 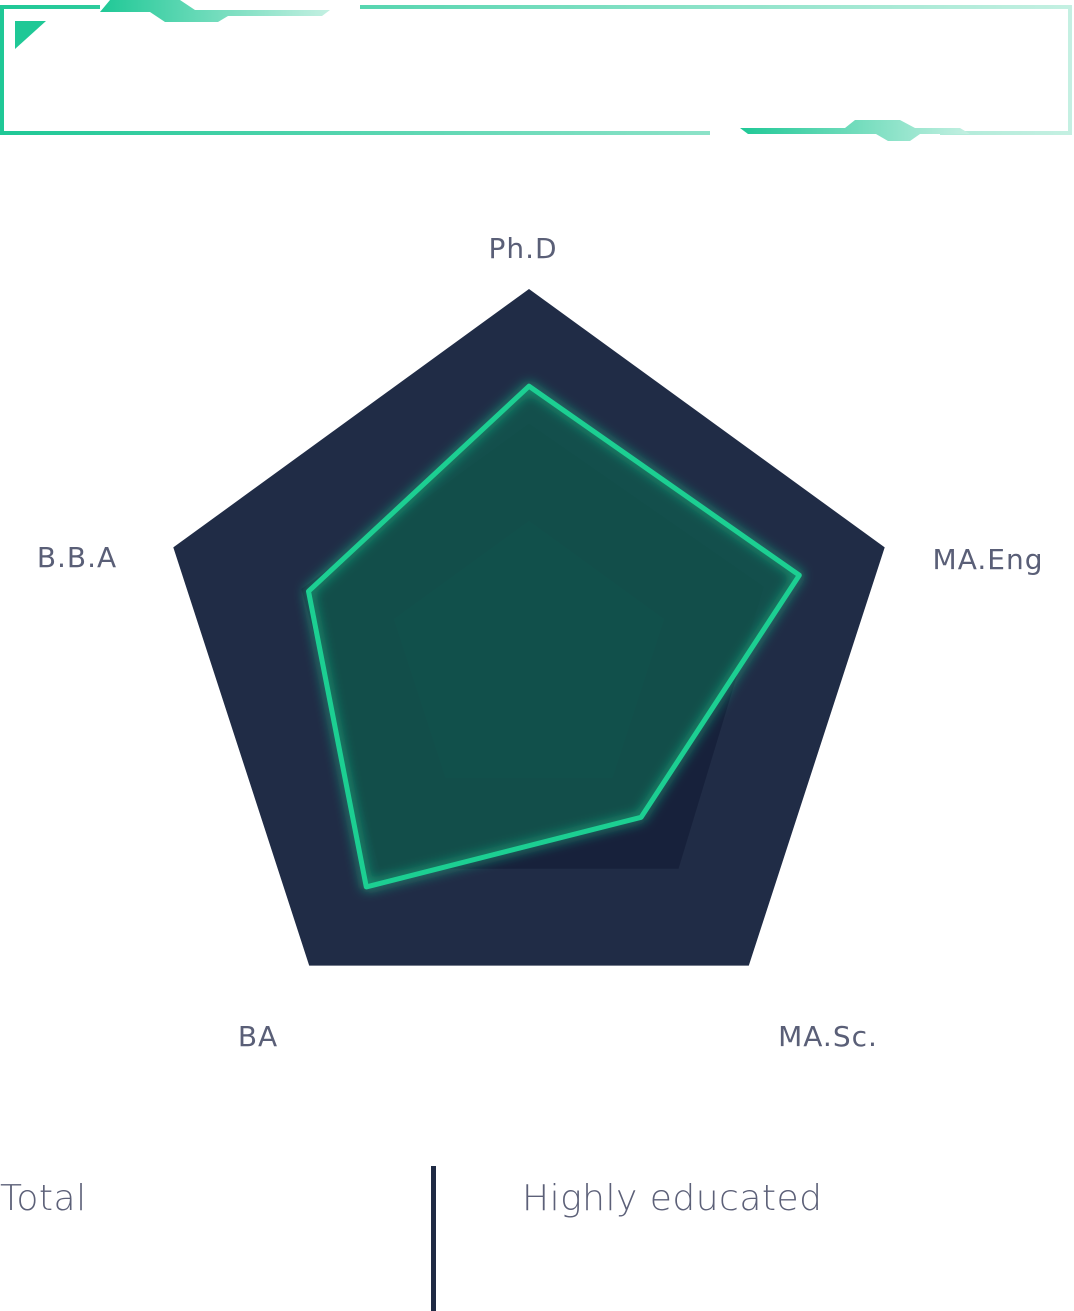 I want to click on axis-label-ph-d: Ph.D, so click(x=522, y=248).